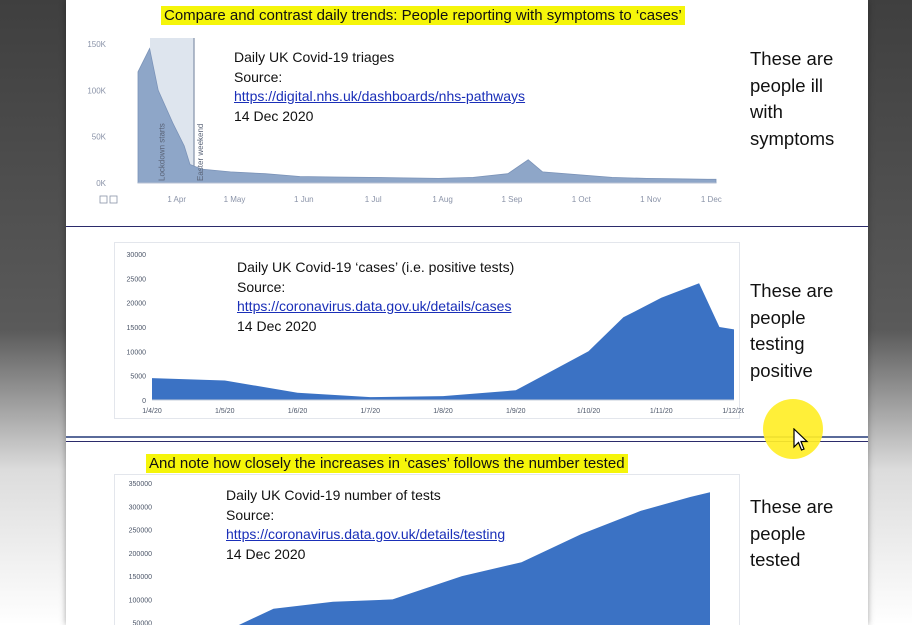 The image size is (912, 625). What do you see at coordinates (661, 411) in the screenshot?
I see `x-tick-label: 1/11/20` at bounding box center [661, 411].